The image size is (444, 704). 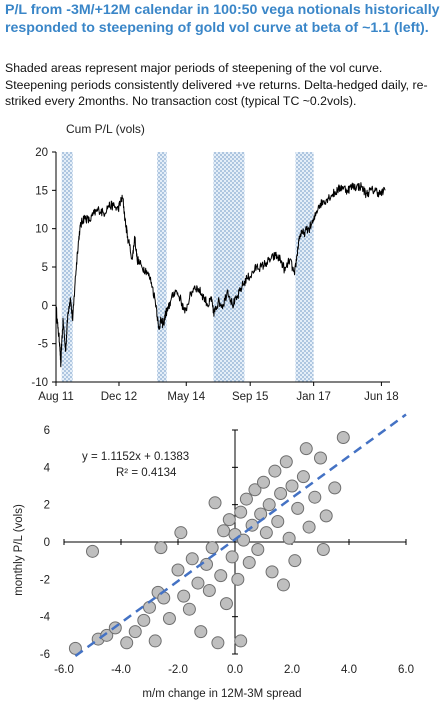 What do you see at coordinates (41, 153) in the screenshot?
I see `y-tick-label: 20` at bounding box center [41, 153].